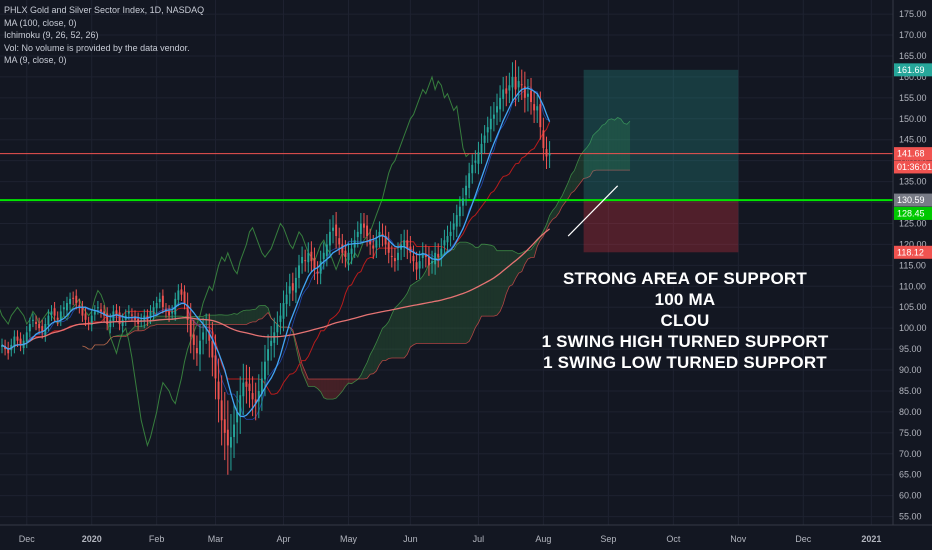  Describe the element at coordinates (913, 77) in the screenshot. I see `price-tick-label: 160.00` at that location.